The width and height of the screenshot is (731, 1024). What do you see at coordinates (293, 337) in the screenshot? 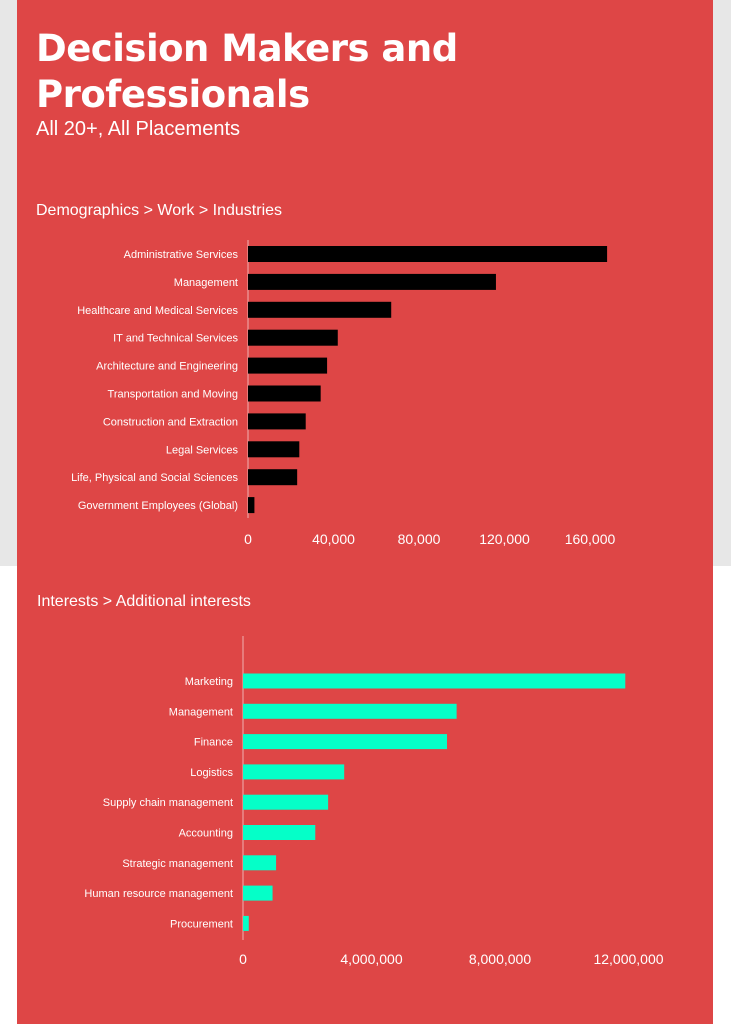
I see `bar-it-and-technical-services` at bounding box center [293, 337].